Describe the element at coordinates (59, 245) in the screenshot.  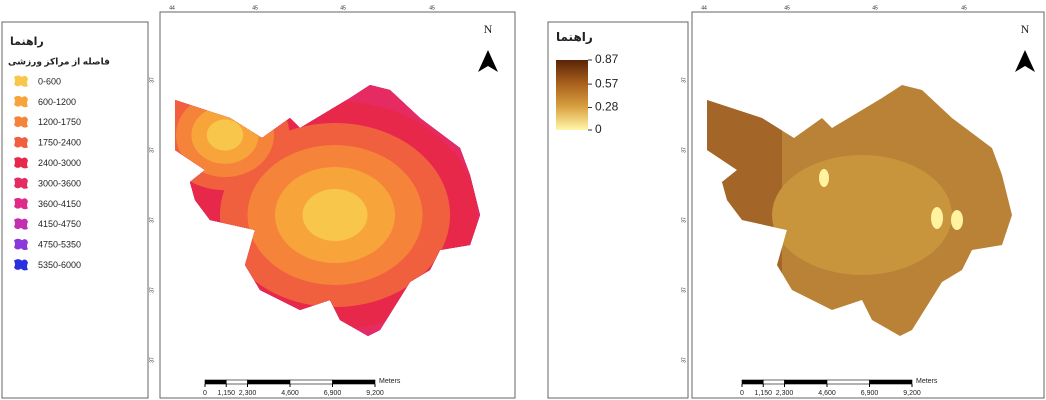
I see `legend-label: 4750-5350` at that location.